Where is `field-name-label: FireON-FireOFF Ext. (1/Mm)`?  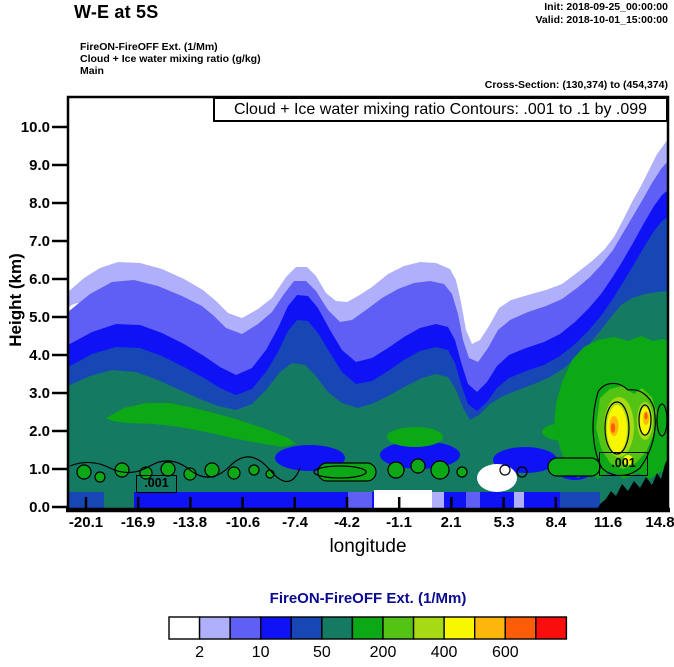
field-name-label: FireON-FireOFF Ext. (1/Mm) is located at coordinates (149, 47).